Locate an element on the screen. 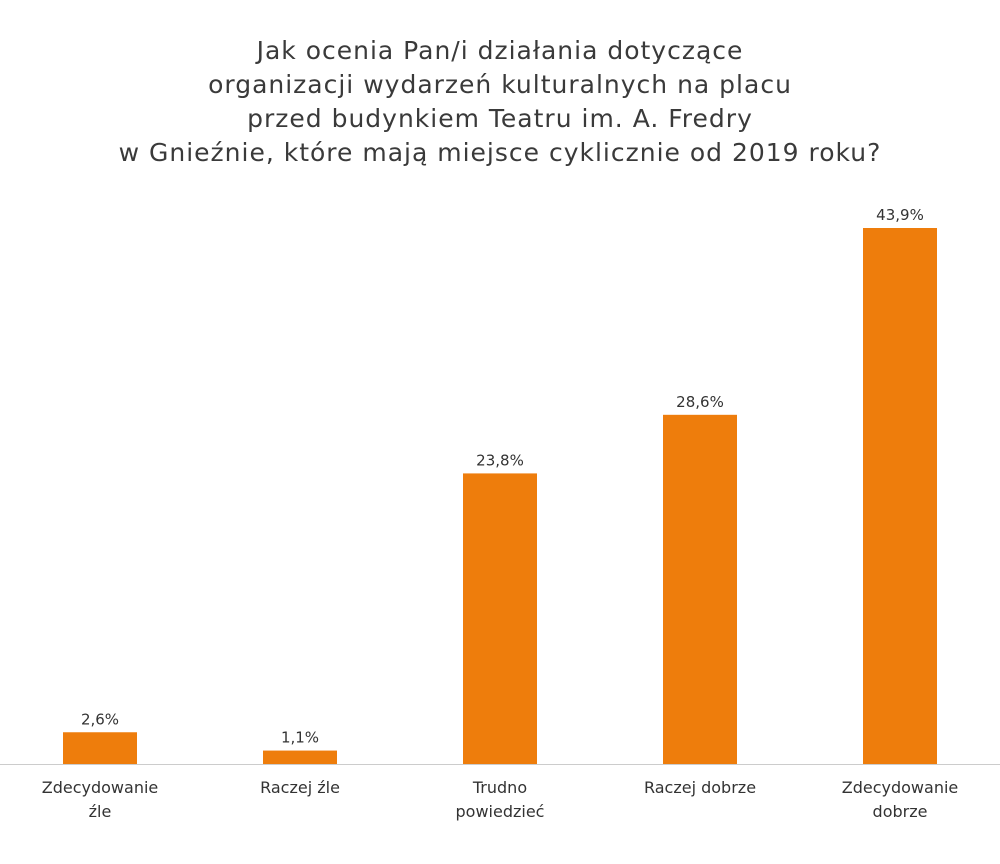 This screenshot has height=864, width=1000. category-label-5: Zdecydowanie dobrze is located at coordinates (900, 799).